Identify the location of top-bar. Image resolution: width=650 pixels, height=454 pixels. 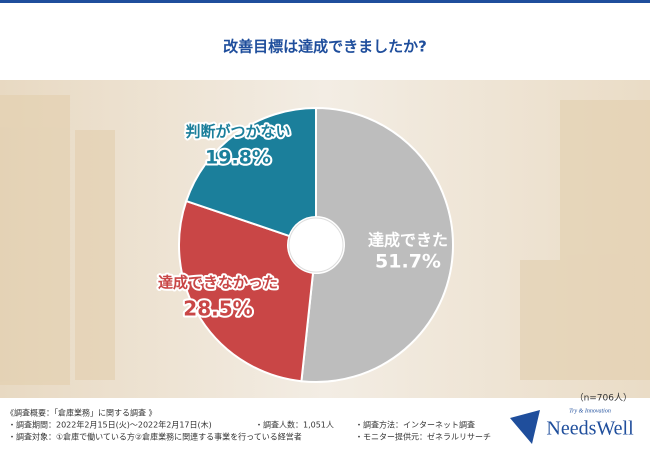
(325, 1).